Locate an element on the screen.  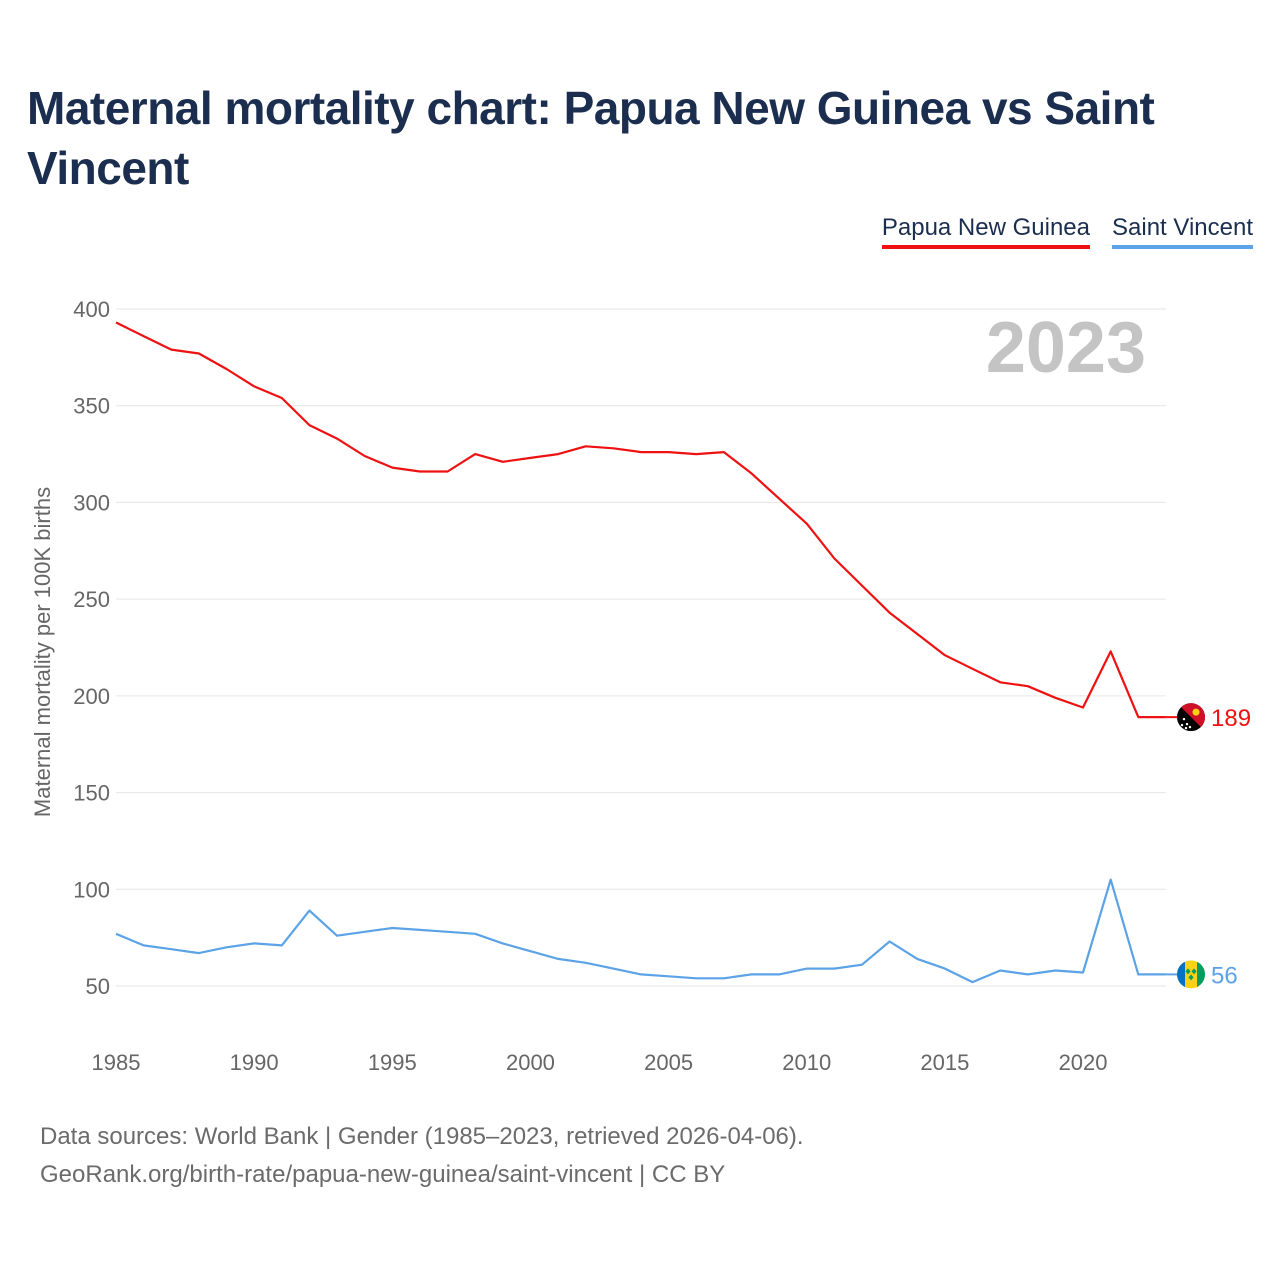
x-tick-label-2005: 2005 is located at coordinates (668, 1062).